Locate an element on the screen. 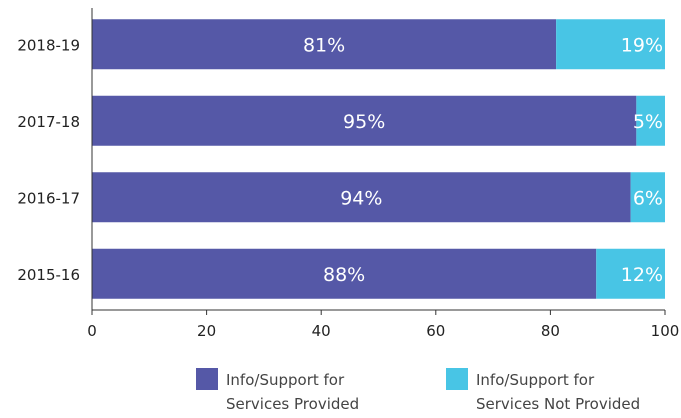  bar-value-label: 94% is located at coordinates (361, 198).